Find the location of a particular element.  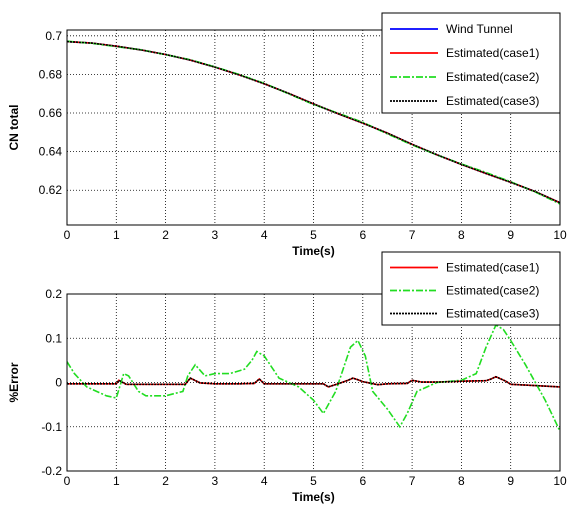

series-line-estimated-case3- is located at coordinates (313, 381).